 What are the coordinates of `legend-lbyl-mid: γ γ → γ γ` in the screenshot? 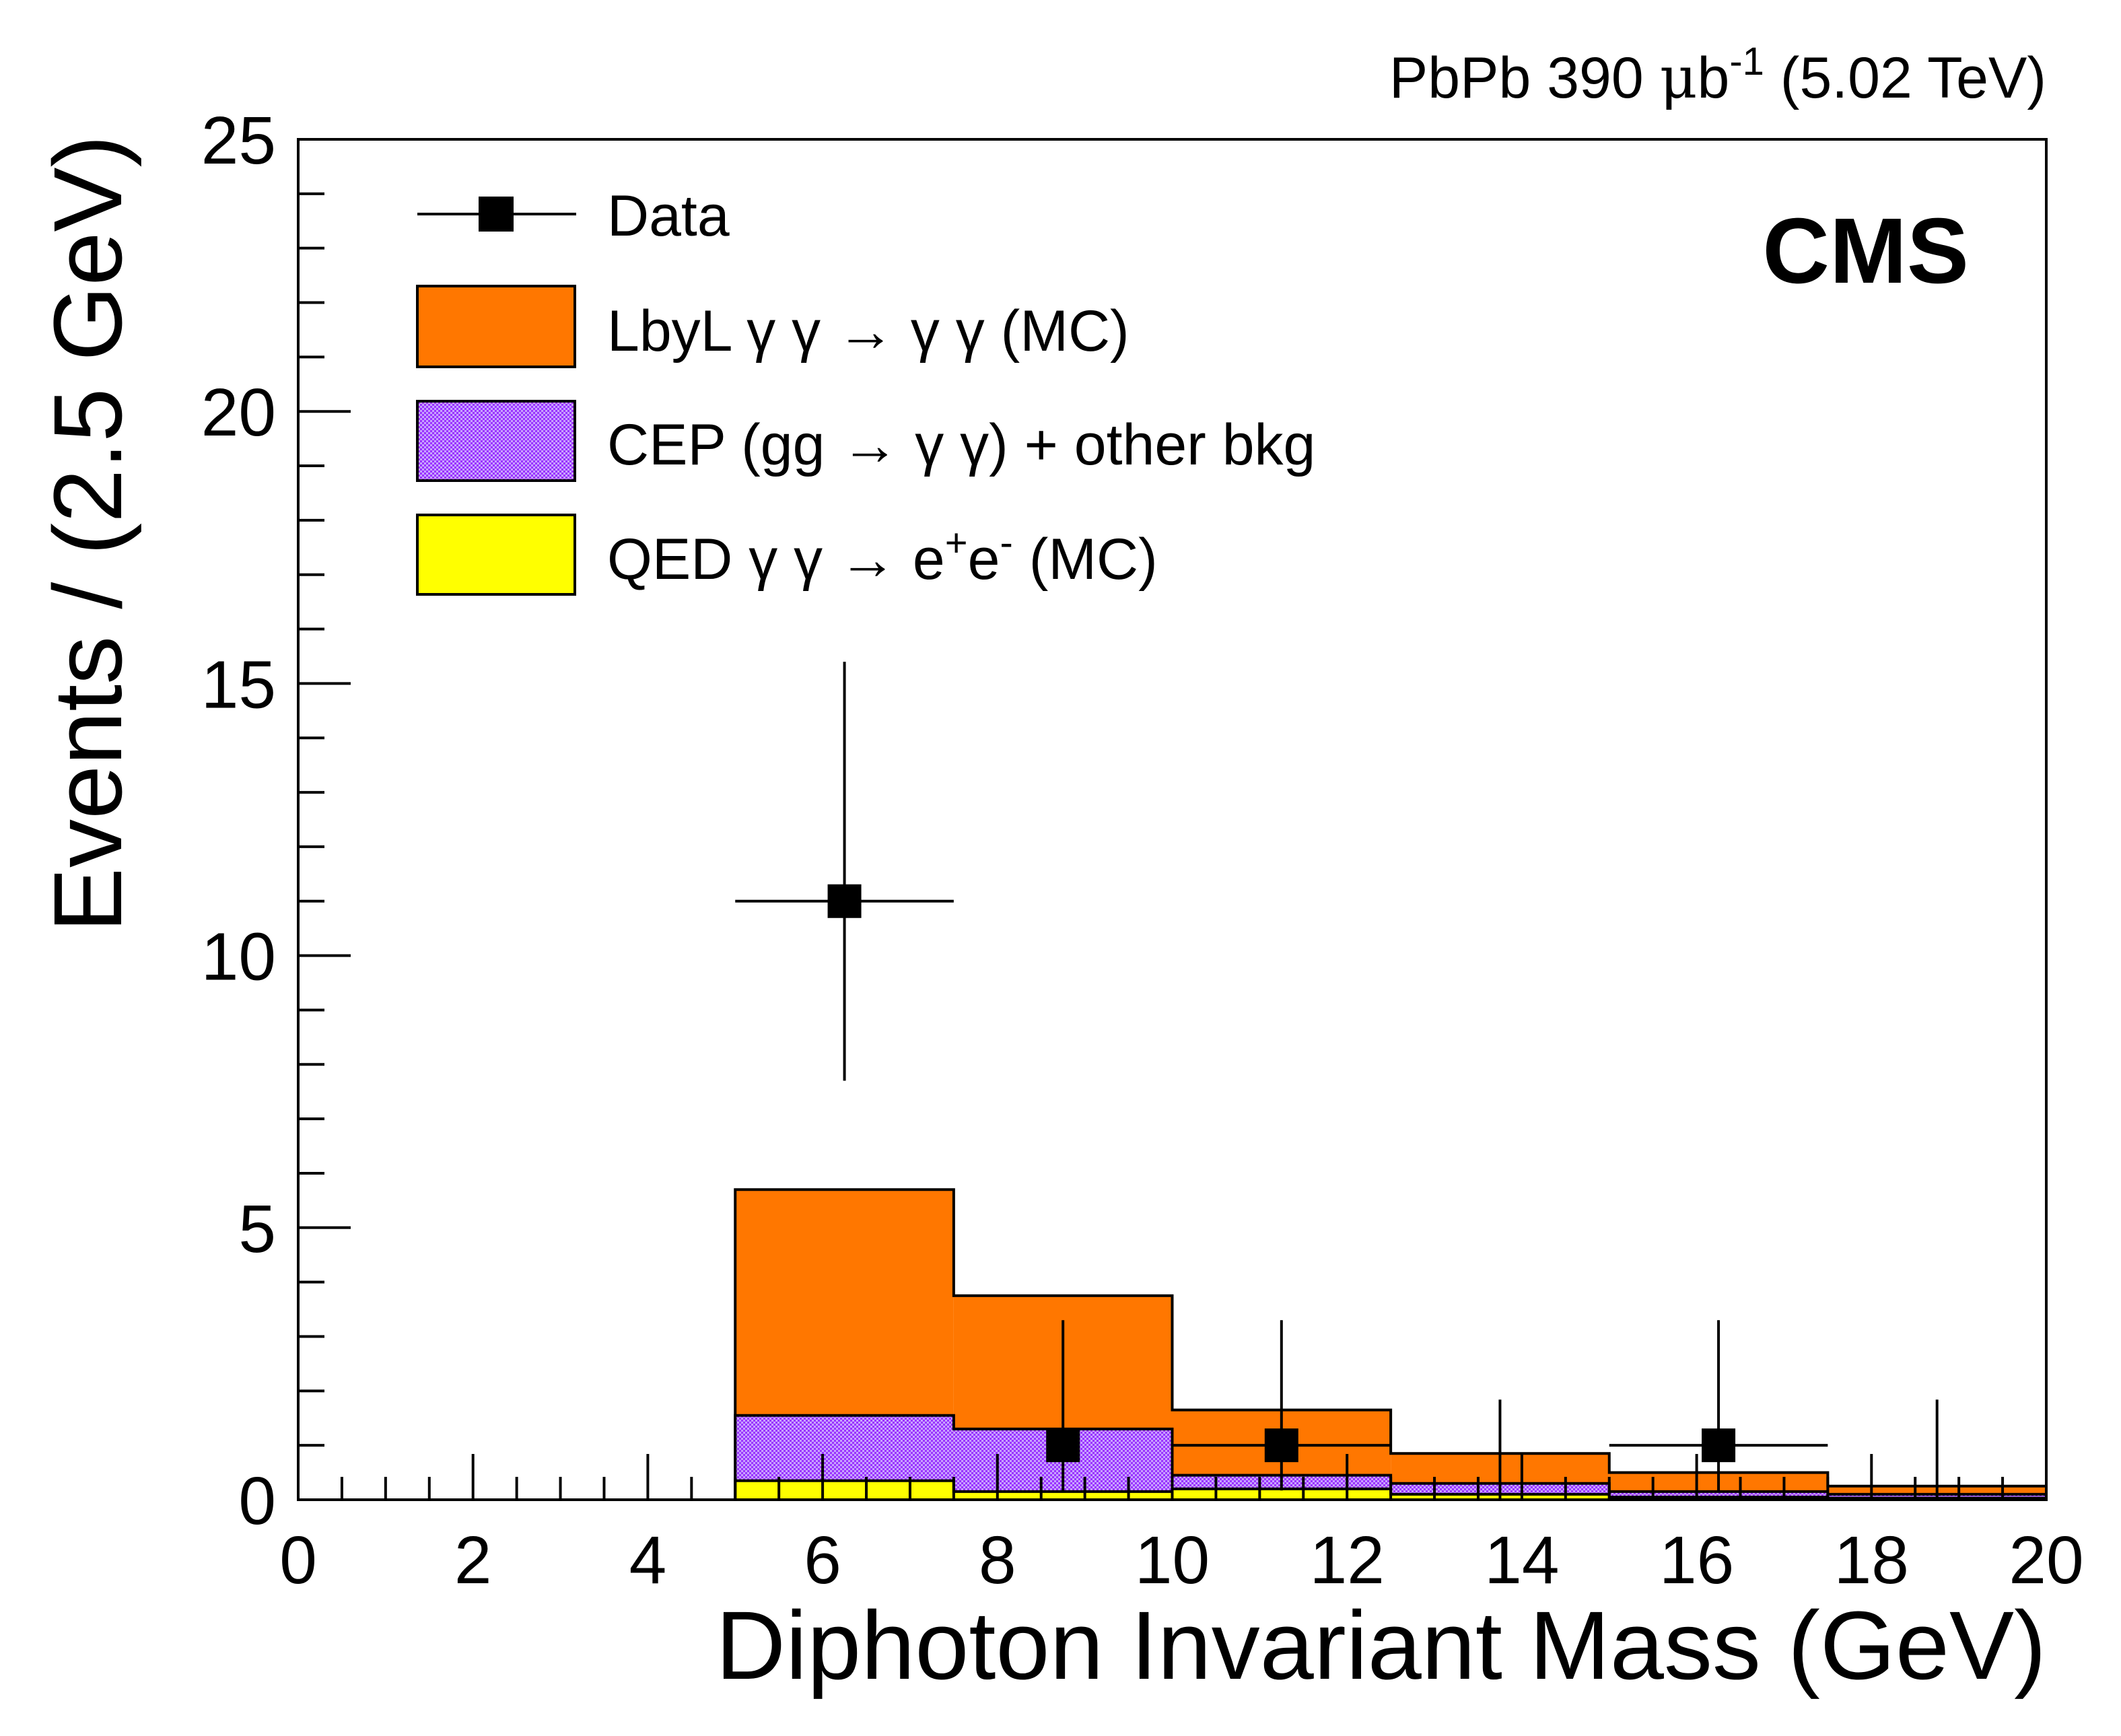 It's located at (865, 331).